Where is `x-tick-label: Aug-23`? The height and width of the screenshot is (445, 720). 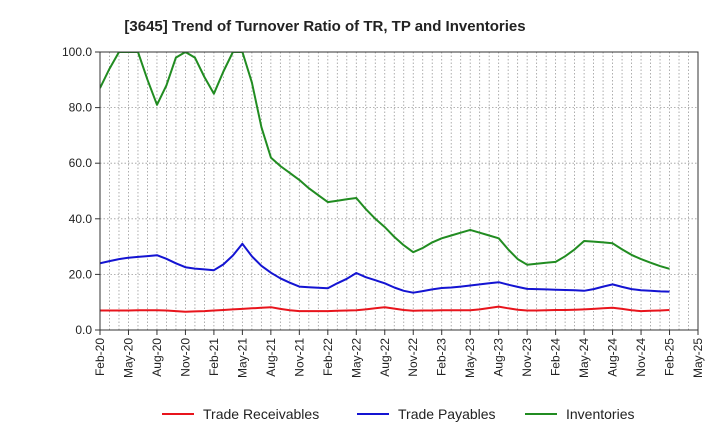
x-tick-label: Aug-23 is located at coordinates (499, 357).